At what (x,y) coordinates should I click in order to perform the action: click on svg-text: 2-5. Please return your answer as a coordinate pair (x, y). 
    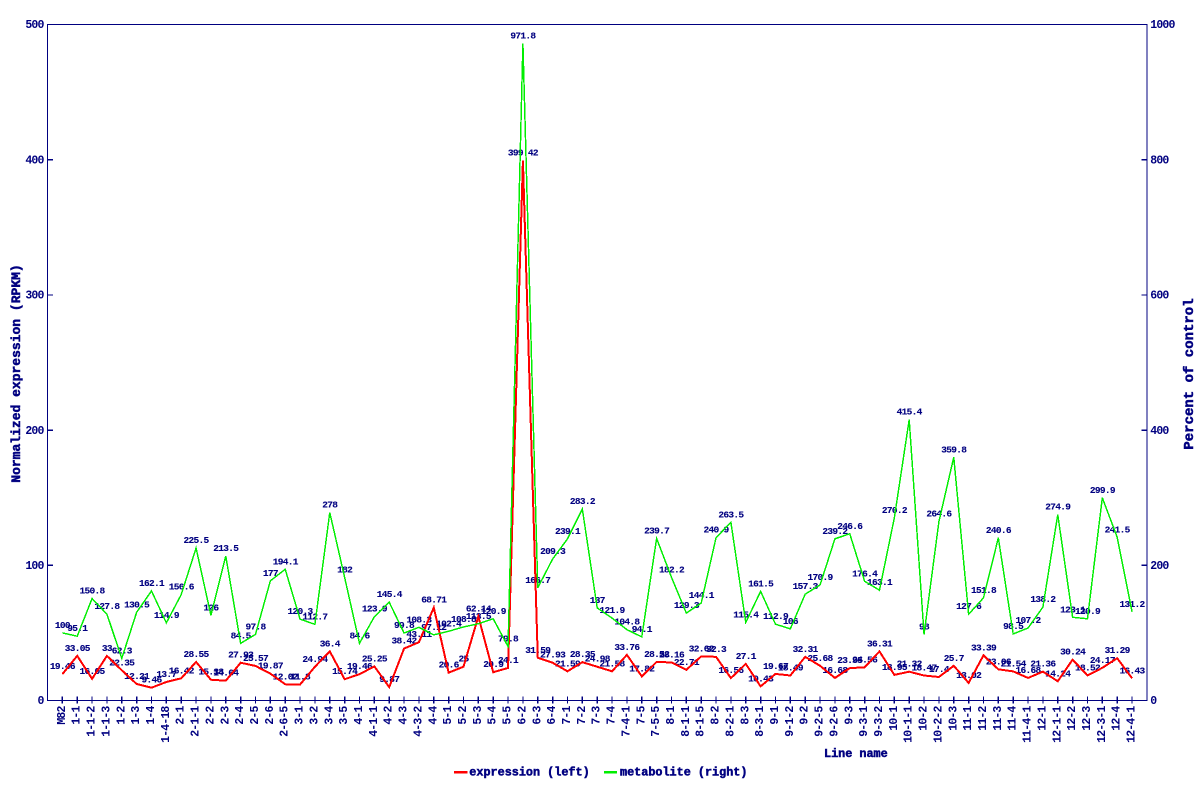
    Looking at the image, I should click on (255, 715).